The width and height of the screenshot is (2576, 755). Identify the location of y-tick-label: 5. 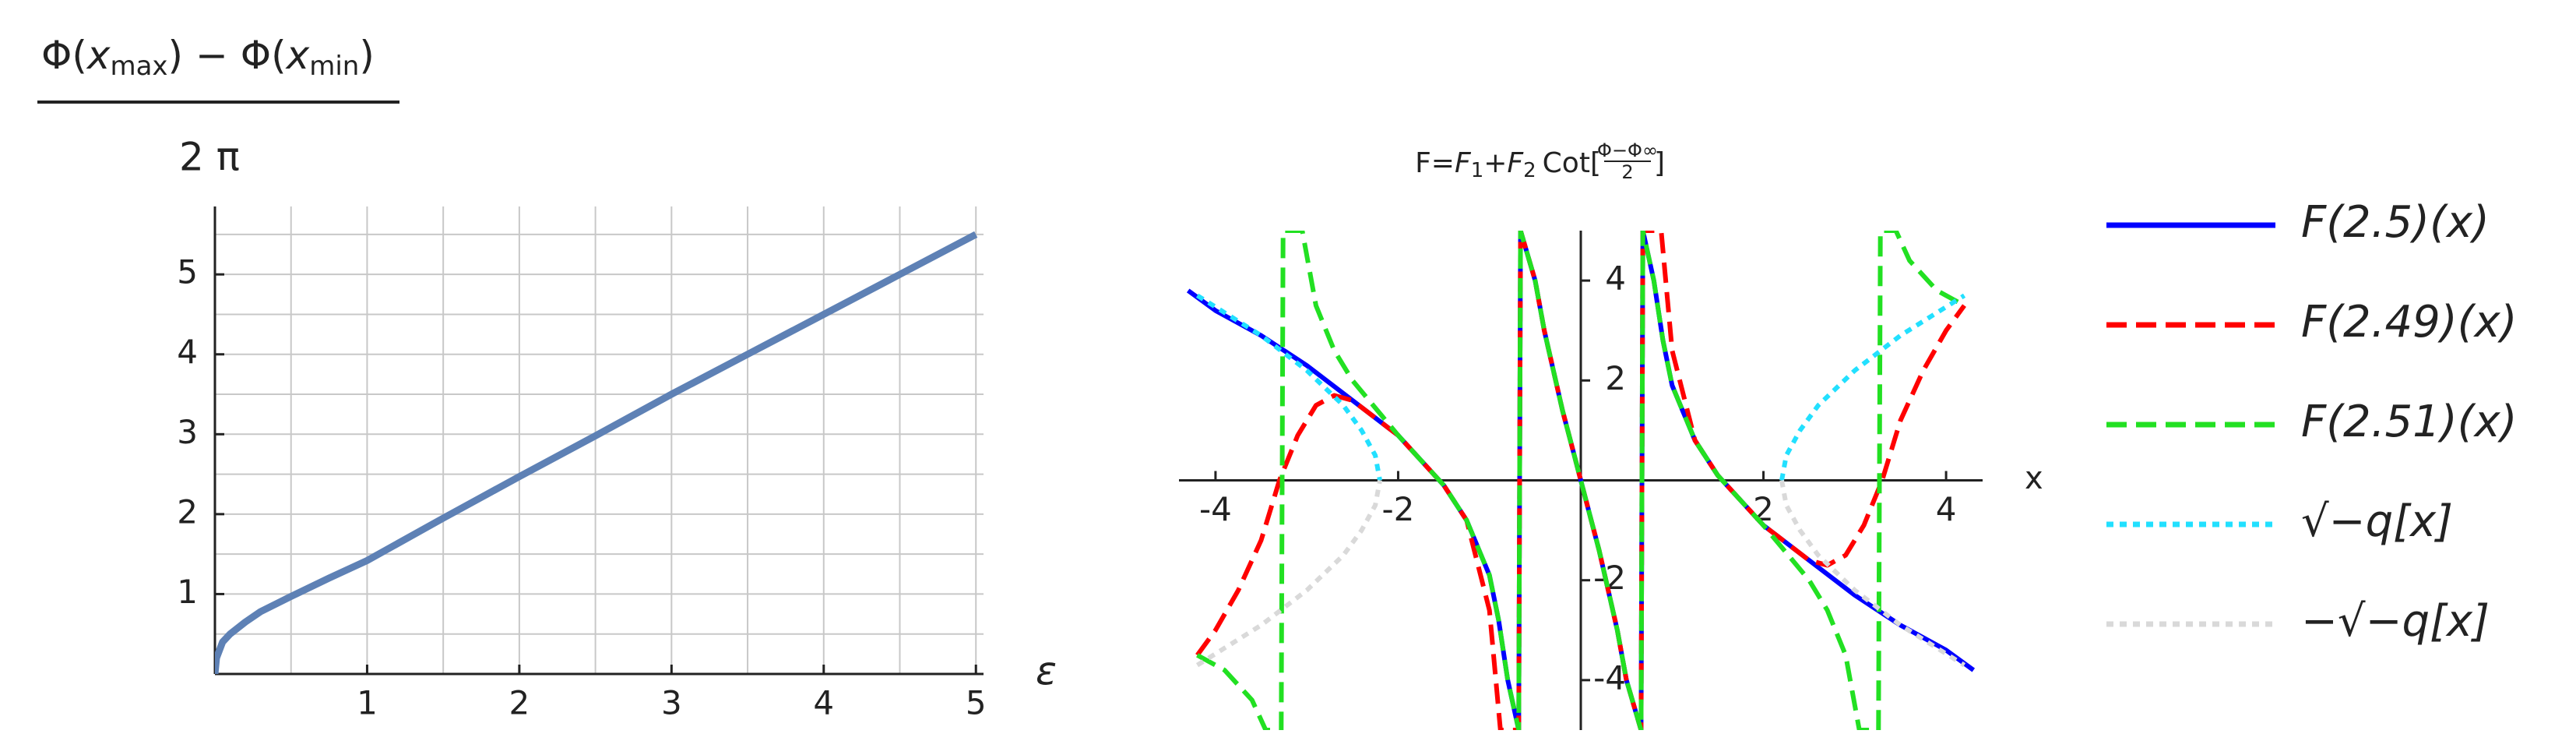
(187, 272).